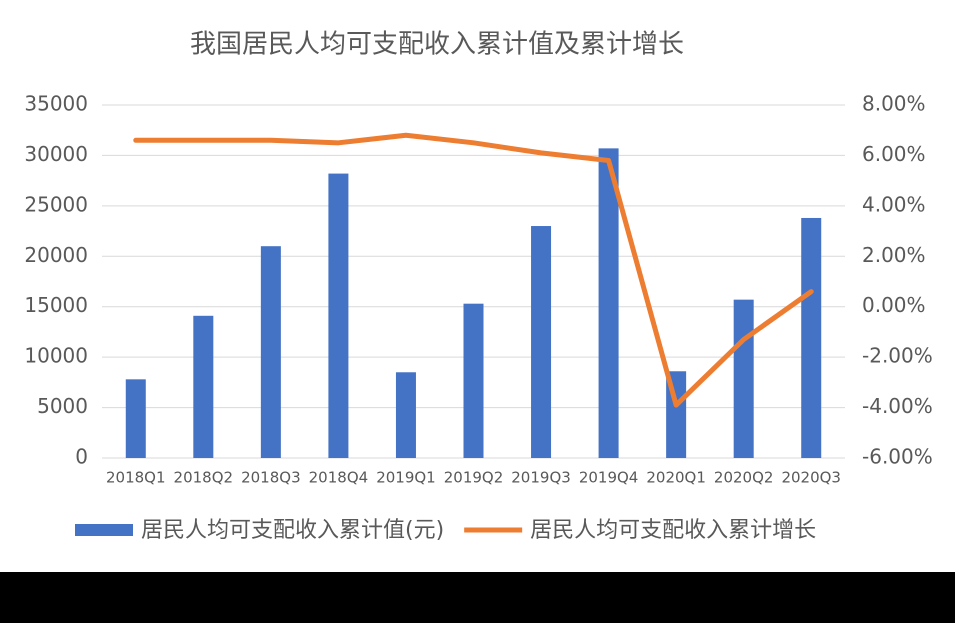 This screenshot has width=955, height=623. Describe the element at coordinates (894, 154) in the screenshot. I see `y2-tick-label: 6.00%` at that location.